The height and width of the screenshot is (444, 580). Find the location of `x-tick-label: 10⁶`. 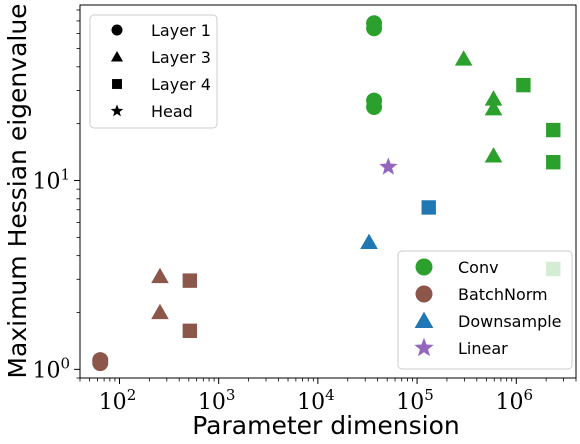

x-tick-label: 10⁶ is located at coordinates (515, 400).